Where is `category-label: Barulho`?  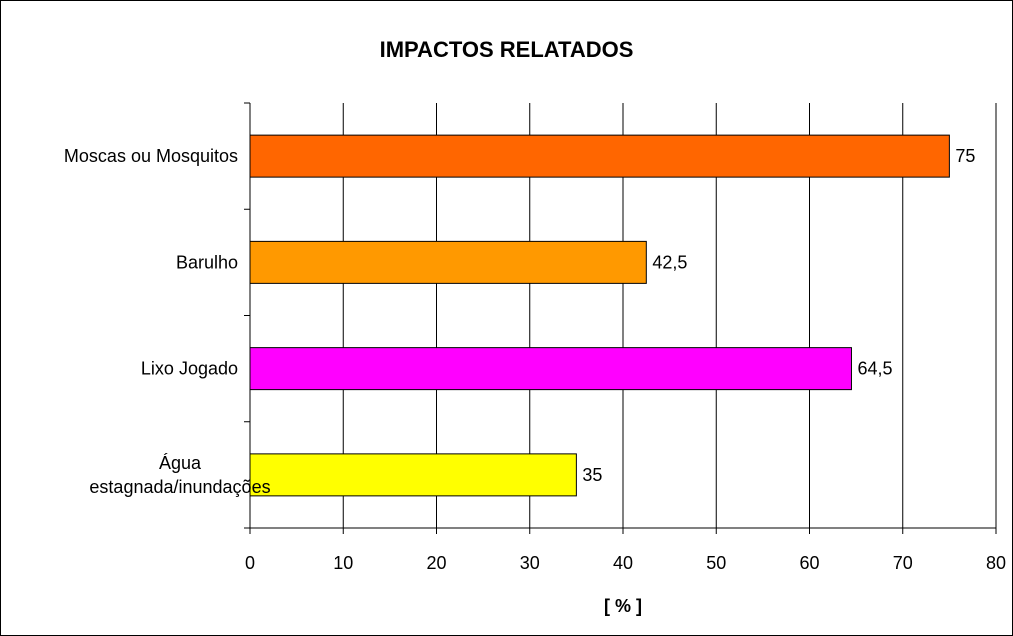 category-label: Barulho is located at coordinates (207, 262).